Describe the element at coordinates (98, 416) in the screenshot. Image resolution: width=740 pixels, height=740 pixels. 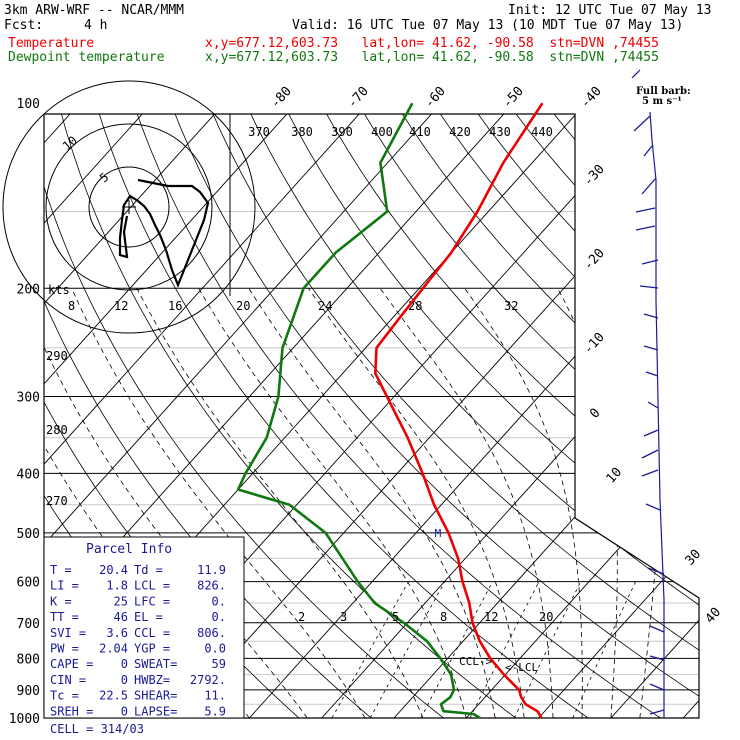
I see `isotherm-line` at that location.